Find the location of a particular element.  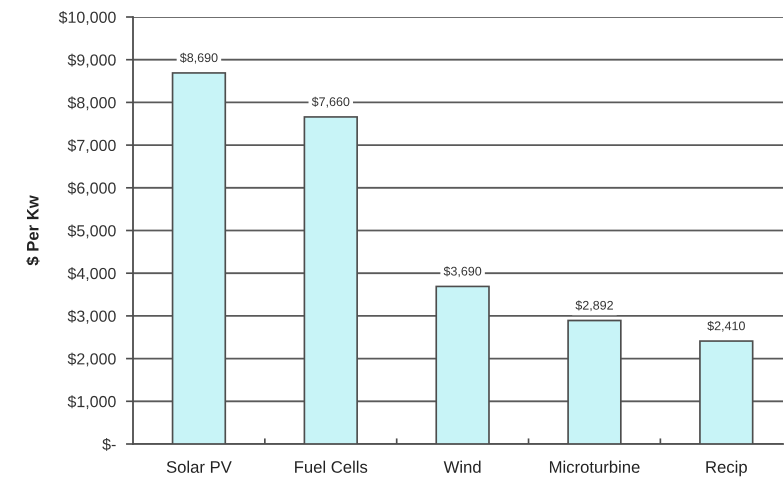

y-tick-label: $8,000 is located at coordinates (92, 103).